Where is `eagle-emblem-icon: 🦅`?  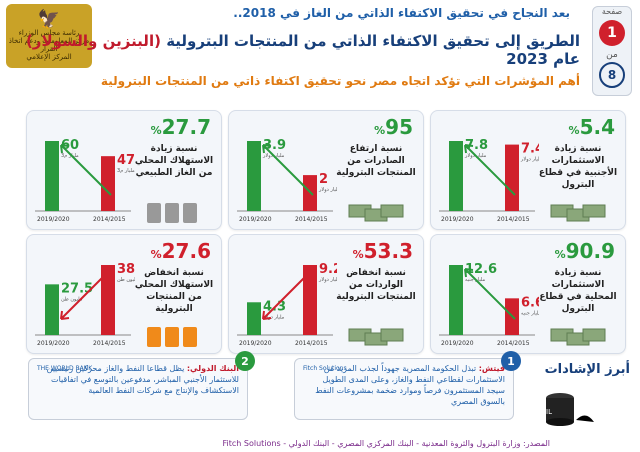 eagle-emblem-icon: 🦅 is located at coordinates (49, 19).